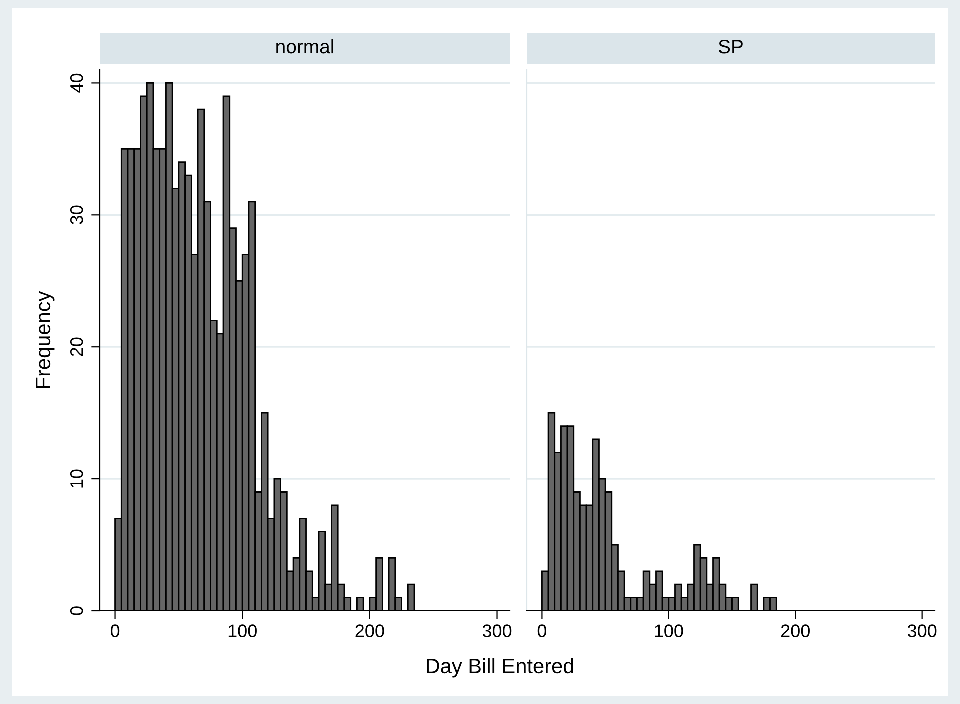  Describe the element at coordinates (730, 47) in the screenshot. I see `chart-title: SP` at that location.